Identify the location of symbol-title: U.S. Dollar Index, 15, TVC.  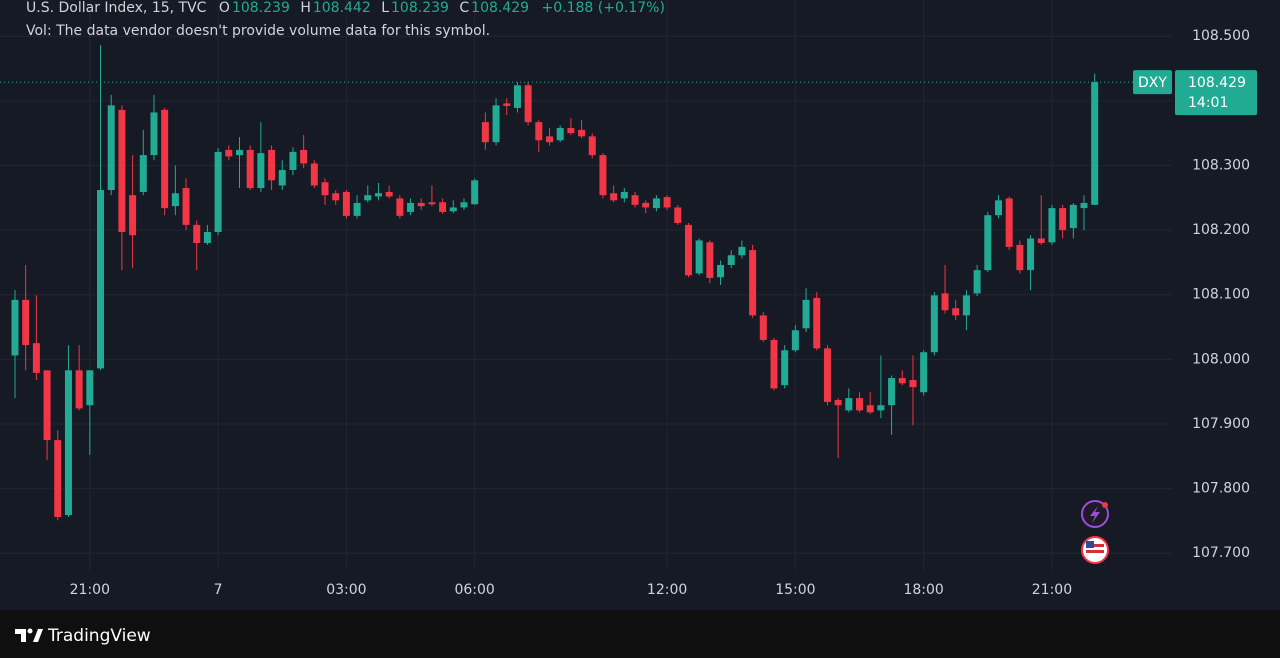
(116, 8).